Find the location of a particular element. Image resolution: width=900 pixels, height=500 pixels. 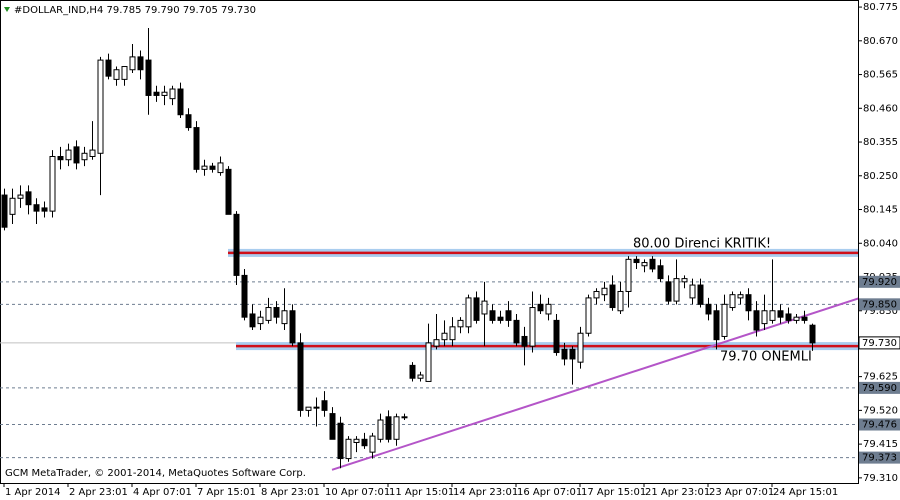

x-tick-label: 14 Apr 23:01 is located at coordinates (485, 492).